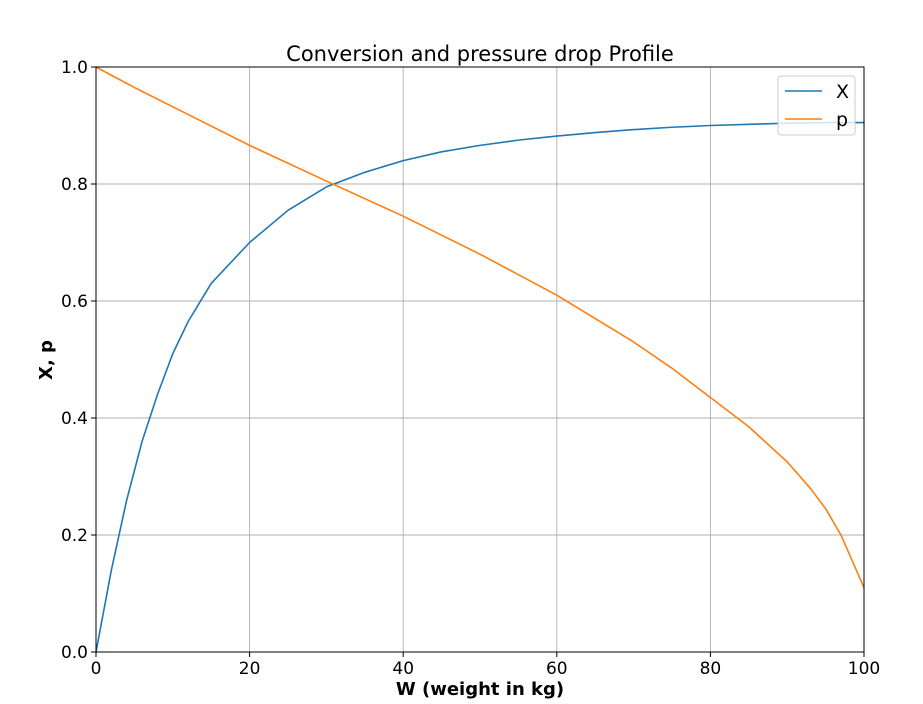 The height and width of the screenshot is (704, 923). I want to click on x-tick-label: 100, so click(864, 669).